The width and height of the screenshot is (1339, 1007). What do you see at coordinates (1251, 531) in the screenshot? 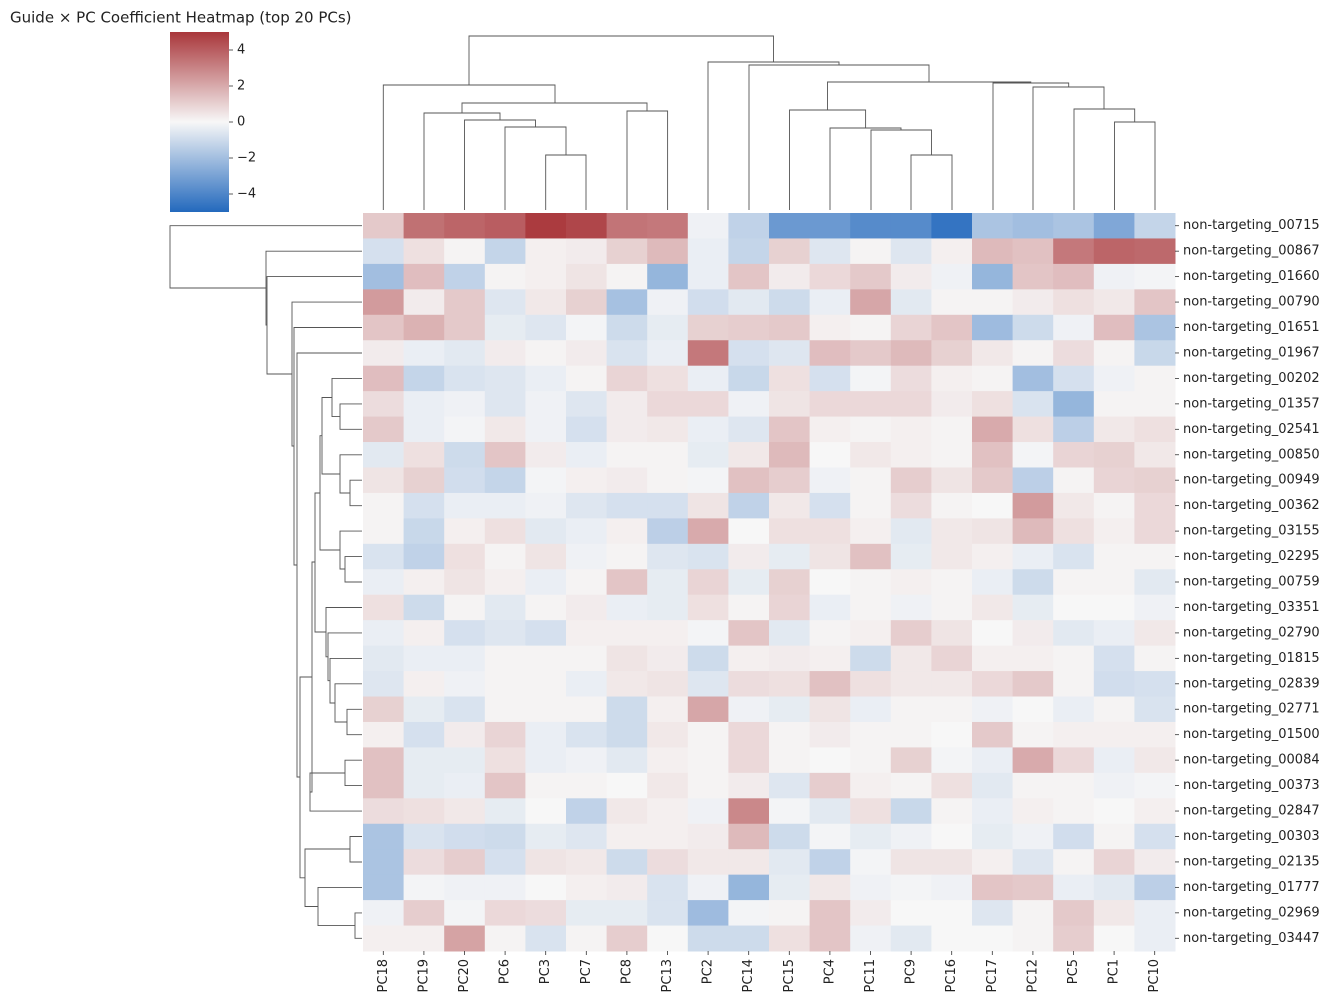
I see `row-label: non-targeting_03155` at bounding box center [1251, 531].